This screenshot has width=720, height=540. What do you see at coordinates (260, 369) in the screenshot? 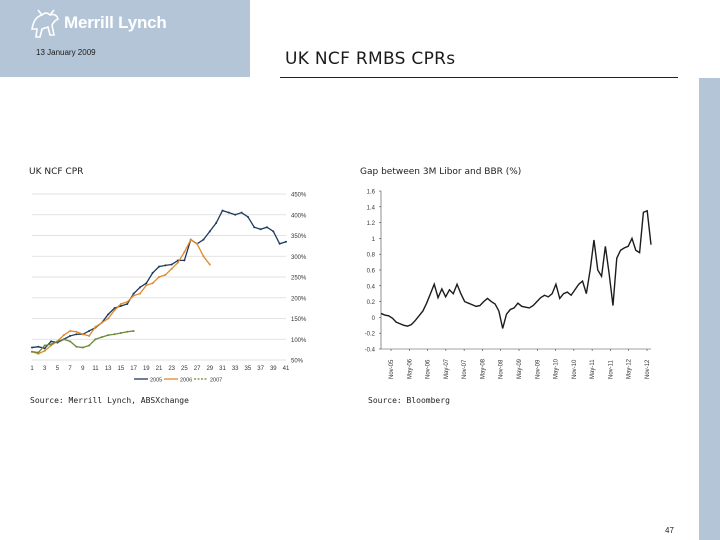
I see `x-tick-label: 37` at bounding box center [260, 369].